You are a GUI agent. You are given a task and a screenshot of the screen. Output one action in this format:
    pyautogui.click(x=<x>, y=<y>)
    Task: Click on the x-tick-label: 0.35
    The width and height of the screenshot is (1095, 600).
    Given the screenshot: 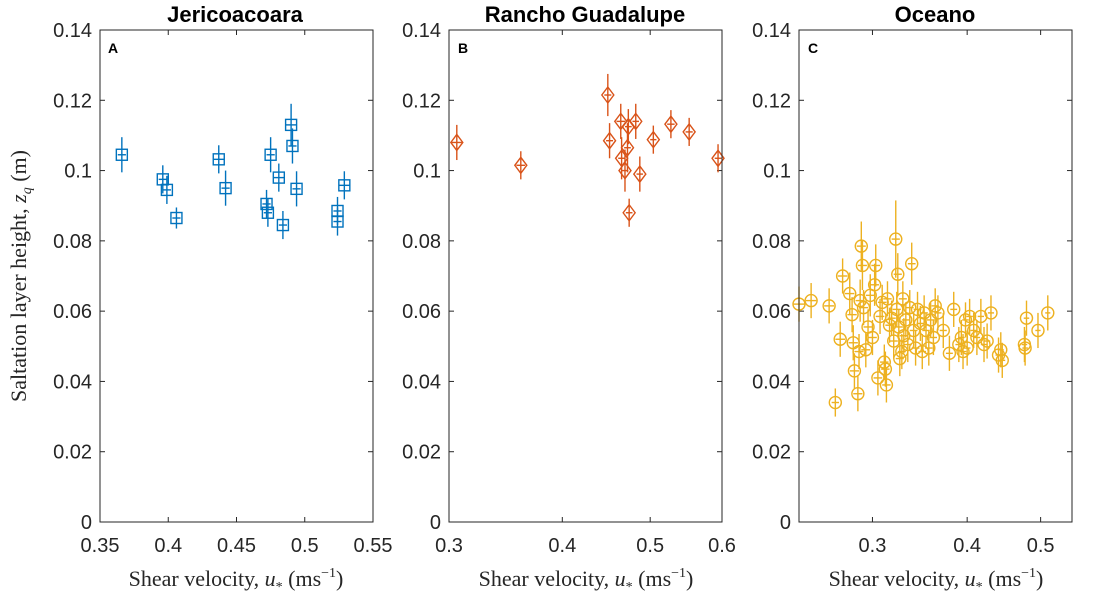 What is the action you would take?
    pyautogui.click(x=100, y=546)
    